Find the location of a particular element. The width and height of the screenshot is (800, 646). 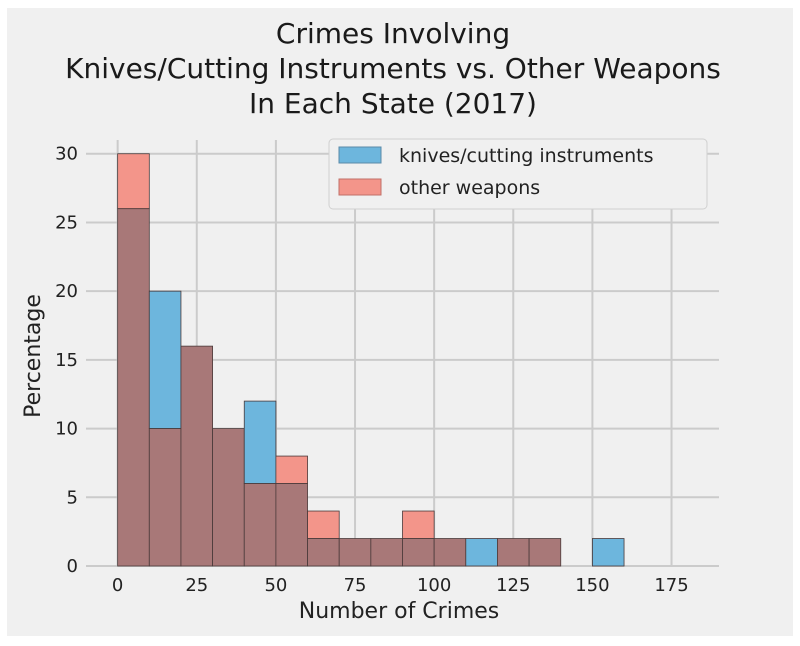

chart-title-line-1: Crimes Involving is located at coordinates (393, 33).